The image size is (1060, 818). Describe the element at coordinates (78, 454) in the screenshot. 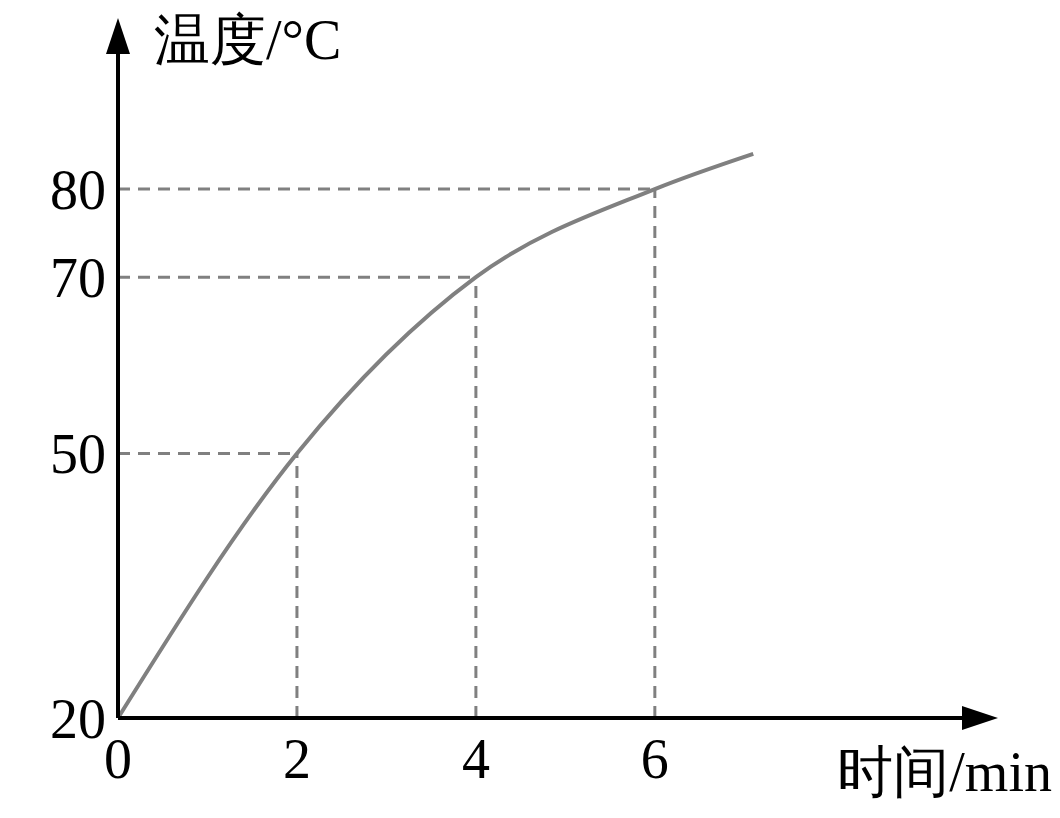

I see `y-tick-label: 50` at that location.